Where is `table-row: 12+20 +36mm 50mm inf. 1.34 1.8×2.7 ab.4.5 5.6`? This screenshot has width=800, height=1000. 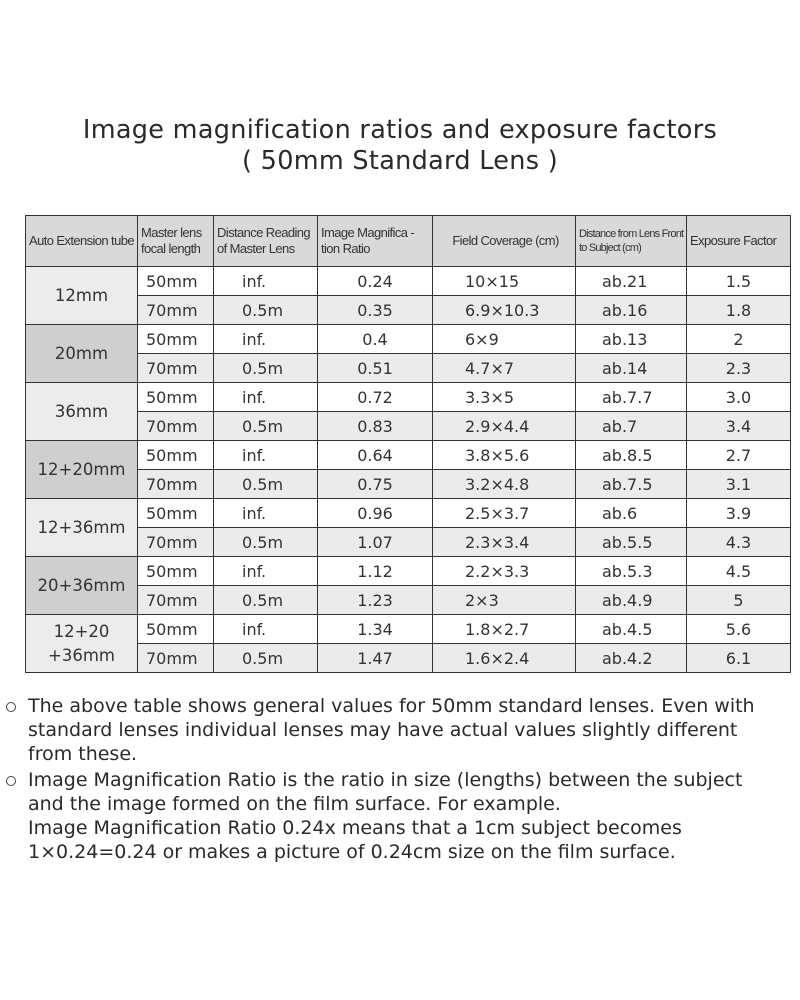 table-row: 12+20 +36mm 50mm inf. 1.34 1.8×2.7 ab.4.5 5.6 is located at coordinates (408, 643).